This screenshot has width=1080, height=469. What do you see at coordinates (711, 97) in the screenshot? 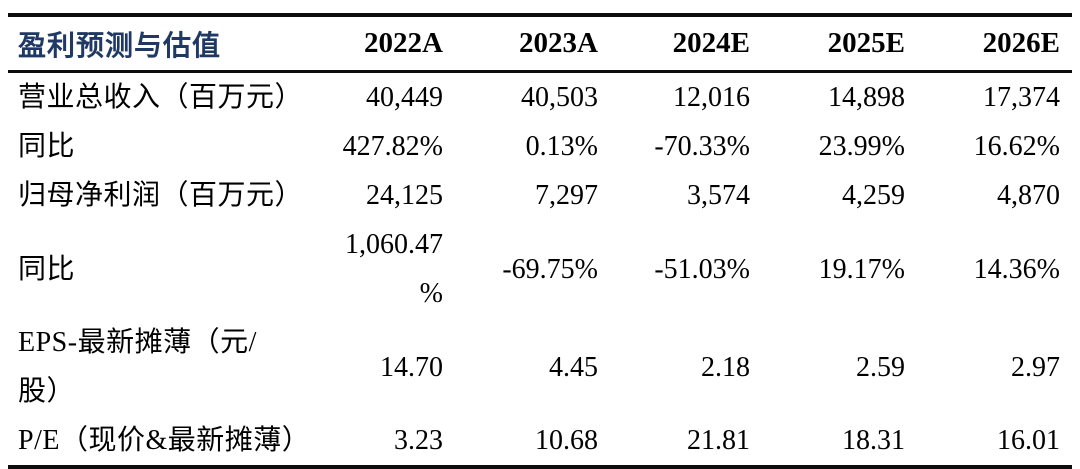
I see `table-cell: 12,016` at bounding box center [711, 97].